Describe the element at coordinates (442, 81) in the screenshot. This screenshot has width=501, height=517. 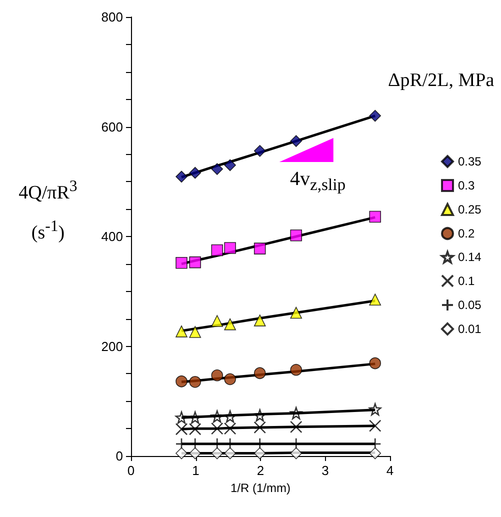
I see `legend-title: ΔpR/2L, MPa` at that location.